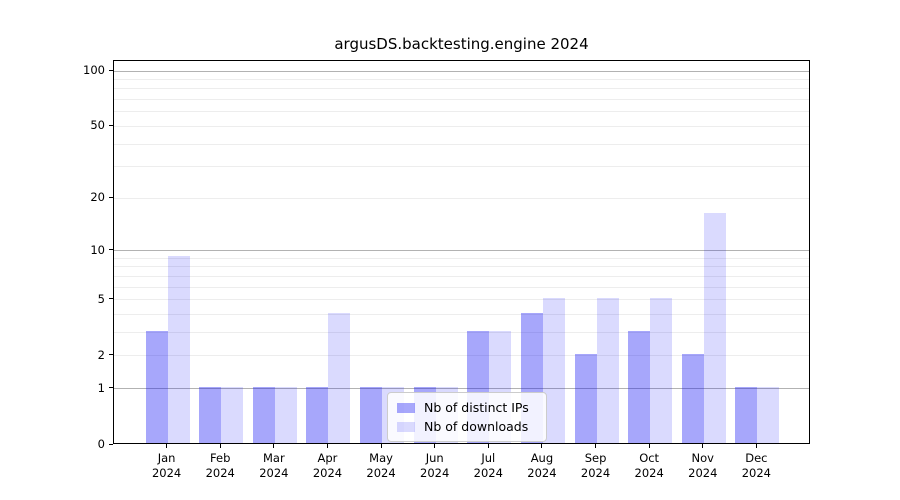 The width and height of the screenshot is (900, 500). I want to click on legend-label-distinct-ips: Nb of distinct IPs, so click(476, 407).